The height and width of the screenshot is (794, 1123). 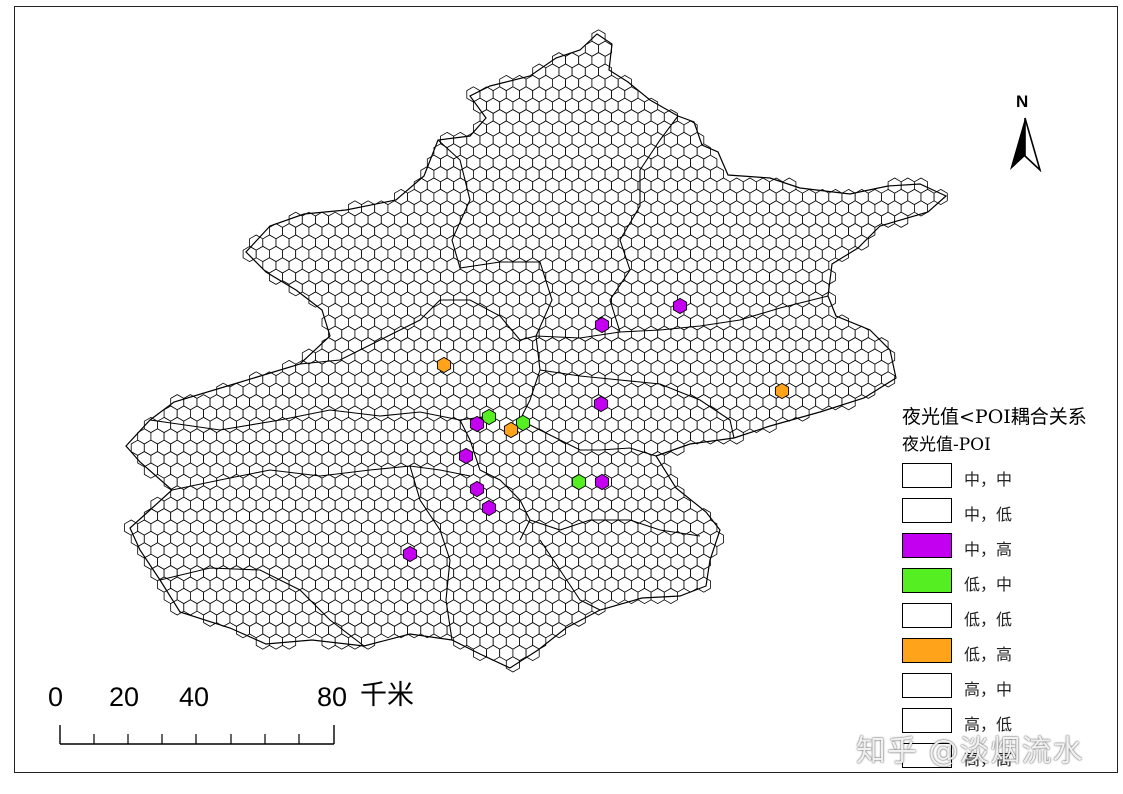 What do you see at coordinates (988, 619) in the screenshot?
I see `legend-item-label: 低，低` at bounding box center [988, 619].